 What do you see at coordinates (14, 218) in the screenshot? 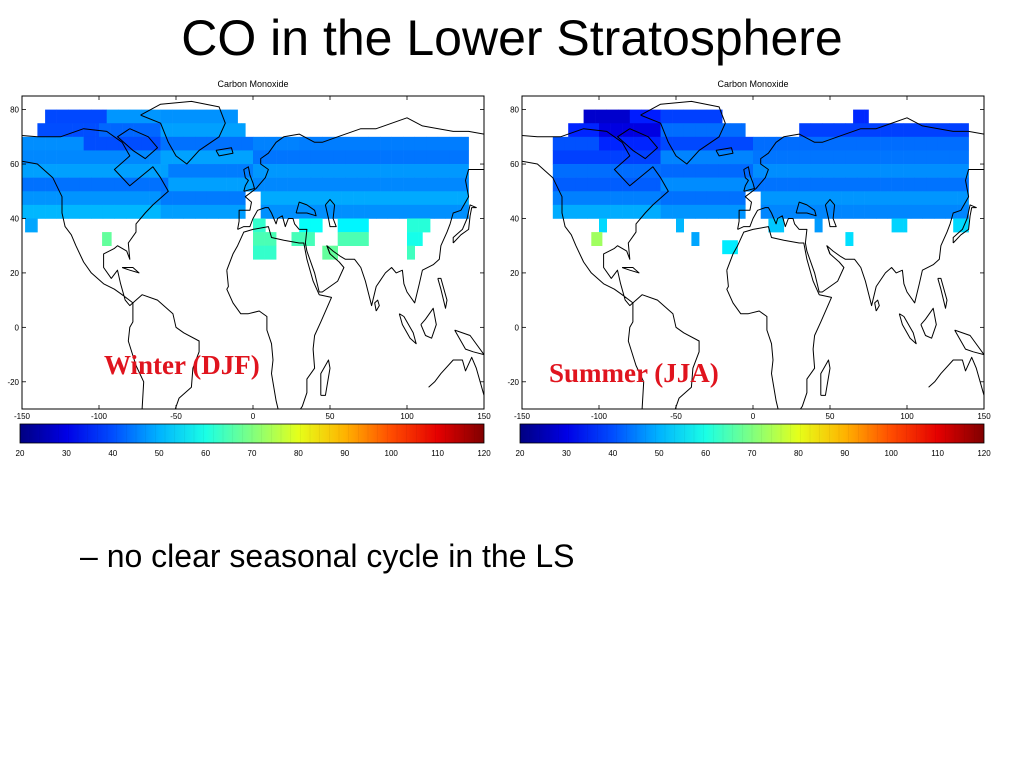
I see `y-tick-label: 40` at bounding box center [14, 218].